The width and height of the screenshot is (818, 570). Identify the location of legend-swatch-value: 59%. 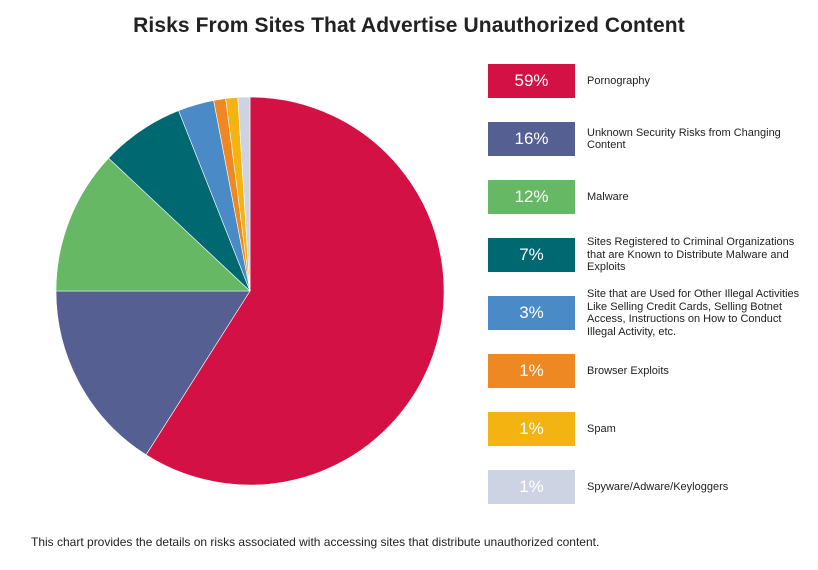
(531, 81).